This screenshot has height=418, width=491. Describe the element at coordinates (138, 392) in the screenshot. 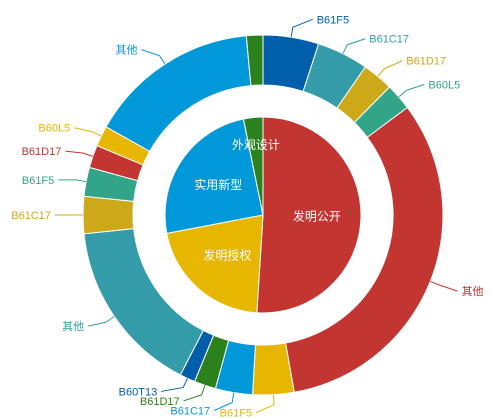

I see `outer-label-b60t13-8: B60T13` at that location.